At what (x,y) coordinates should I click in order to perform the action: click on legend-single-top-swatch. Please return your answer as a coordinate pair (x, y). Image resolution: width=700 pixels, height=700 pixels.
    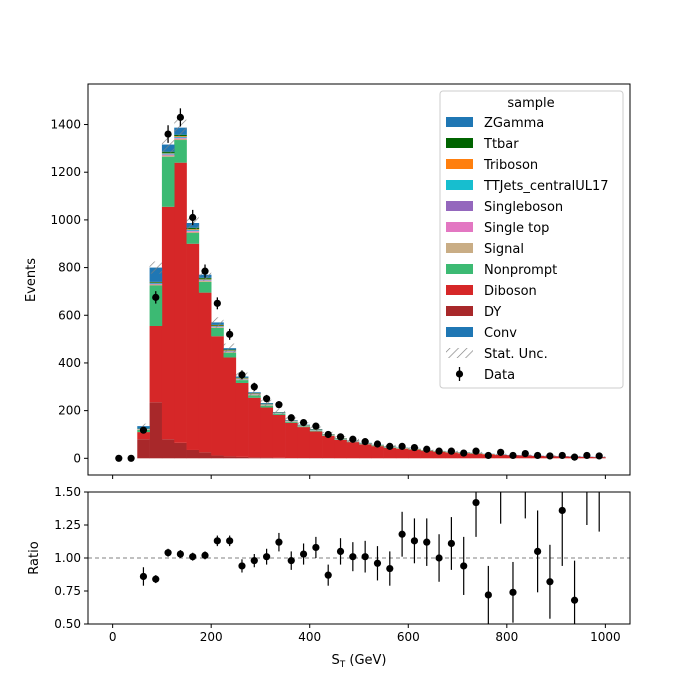
    Looking at the image, I should click on (459, 227).